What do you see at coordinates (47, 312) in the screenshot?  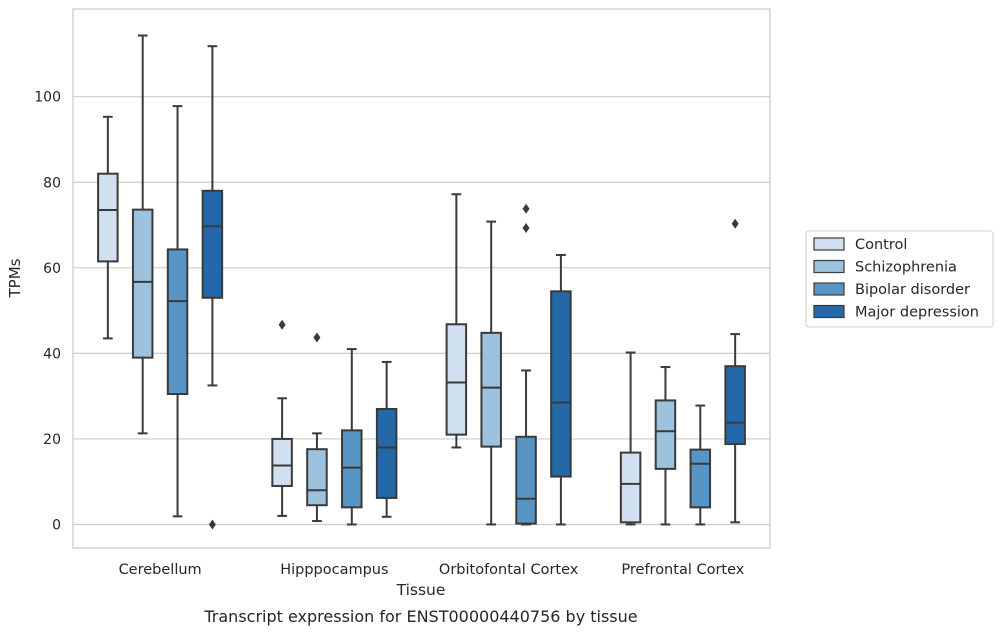 I see `y-axis-ticks: 0 20 40 60 80 100` at bounding box center [47, 312].